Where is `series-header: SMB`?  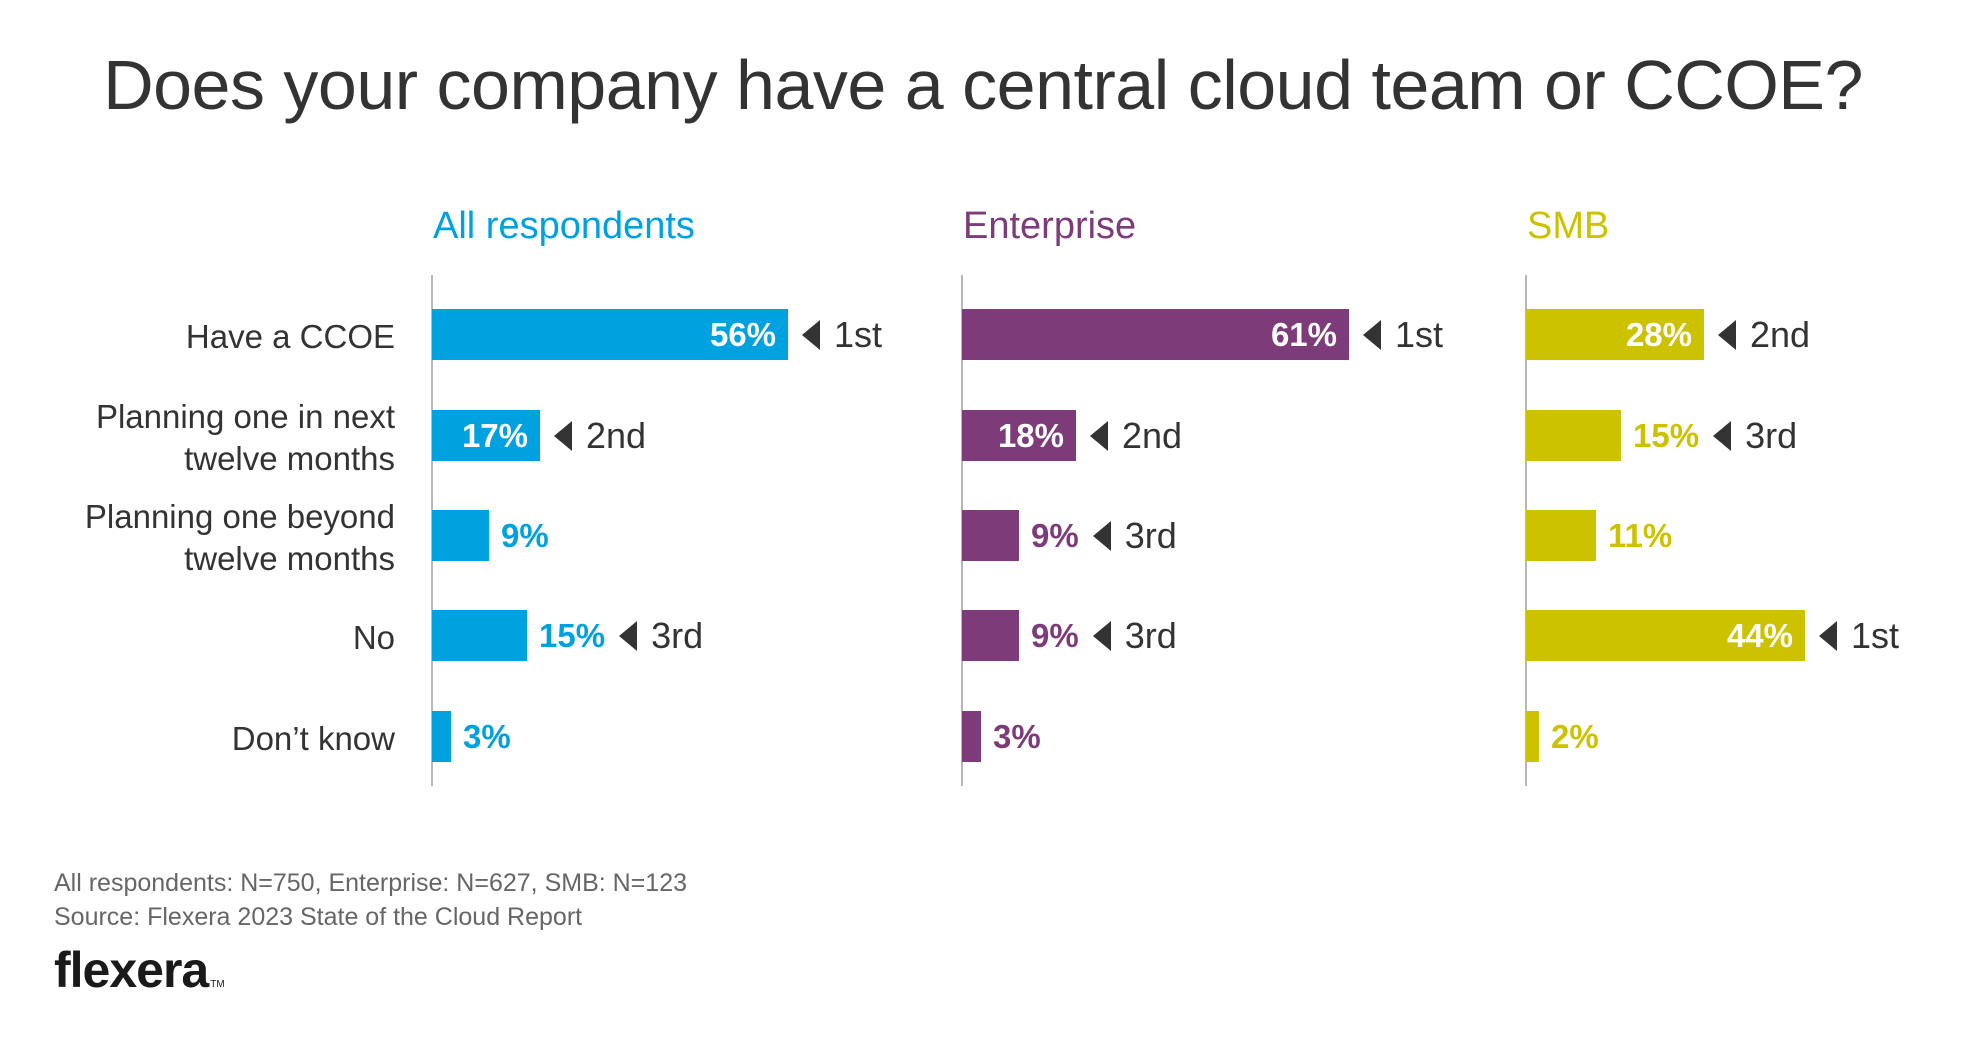
series-header: SMB is located at coordinates (1568, 226).